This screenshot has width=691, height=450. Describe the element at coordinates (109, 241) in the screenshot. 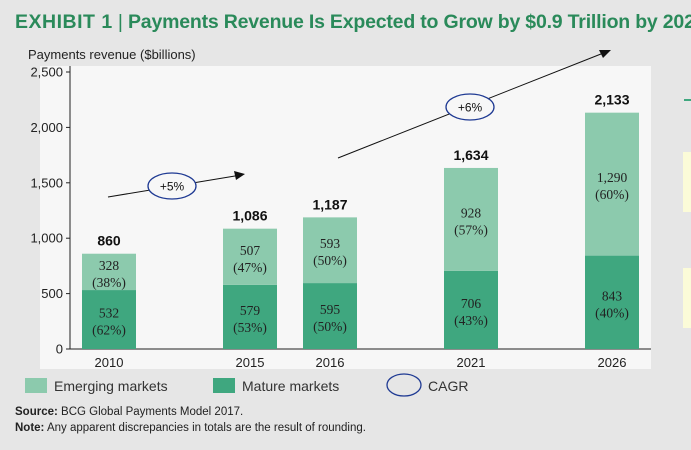

I see `total-label: 860` at that location.